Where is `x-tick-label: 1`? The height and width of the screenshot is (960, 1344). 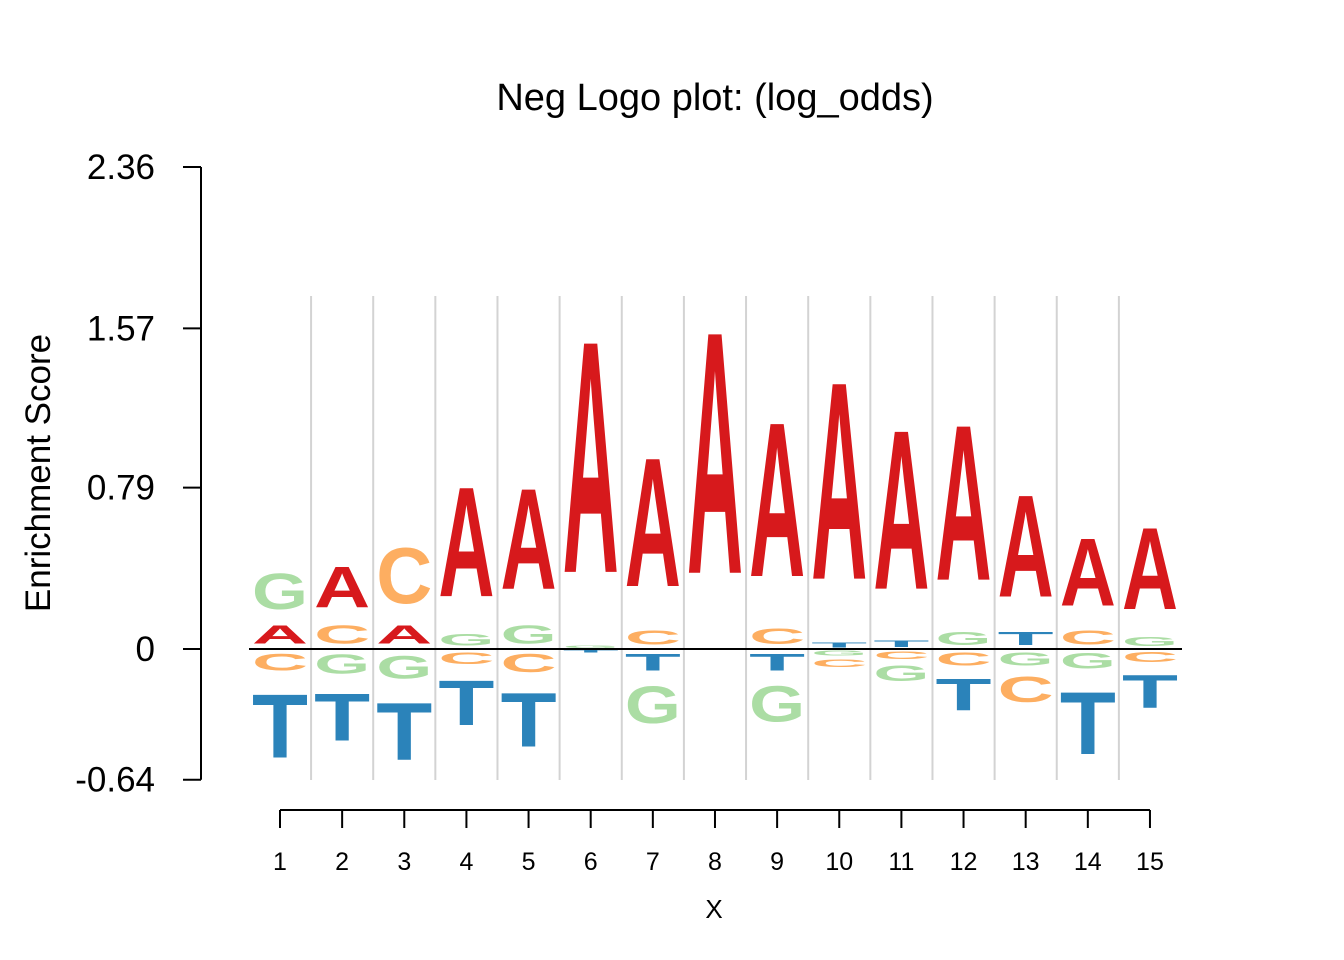
x-tick-label: 1 is located at coordinates (280, 862).